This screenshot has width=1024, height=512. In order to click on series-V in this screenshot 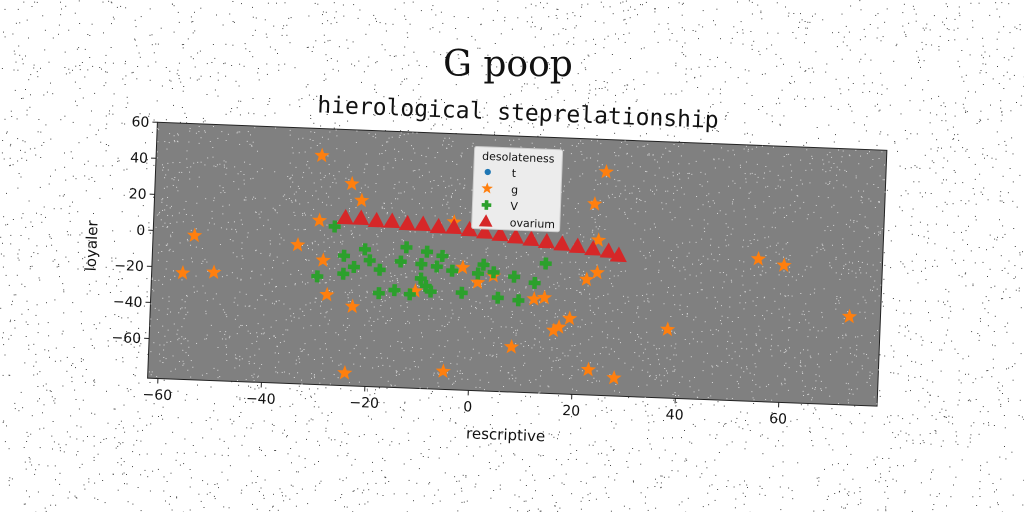, I will do `click(431, 263)`.